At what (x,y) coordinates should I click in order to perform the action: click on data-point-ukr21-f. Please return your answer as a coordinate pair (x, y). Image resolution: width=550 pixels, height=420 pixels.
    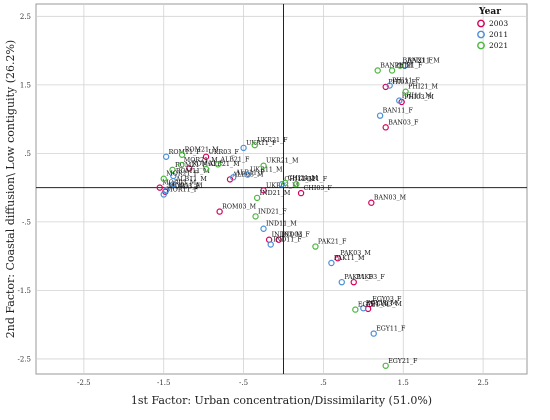
    Looking at the image, I should click on (254, 145).